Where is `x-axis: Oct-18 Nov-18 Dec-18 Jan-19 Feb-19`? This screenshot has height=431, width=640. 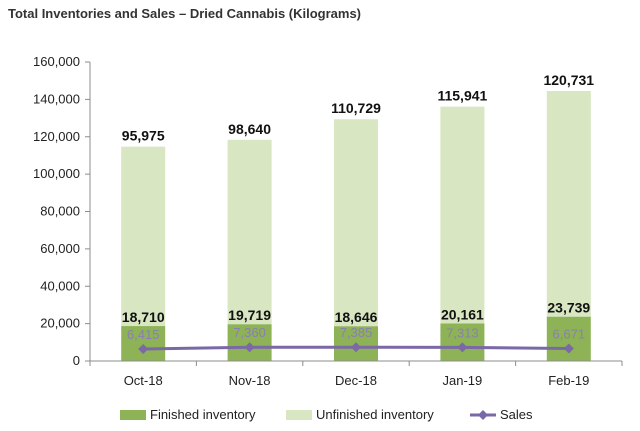 x-axis: Oct-18 Nov-18 Dec-18 Jan-19 Feb-19 is located at coordinates (356, 374).